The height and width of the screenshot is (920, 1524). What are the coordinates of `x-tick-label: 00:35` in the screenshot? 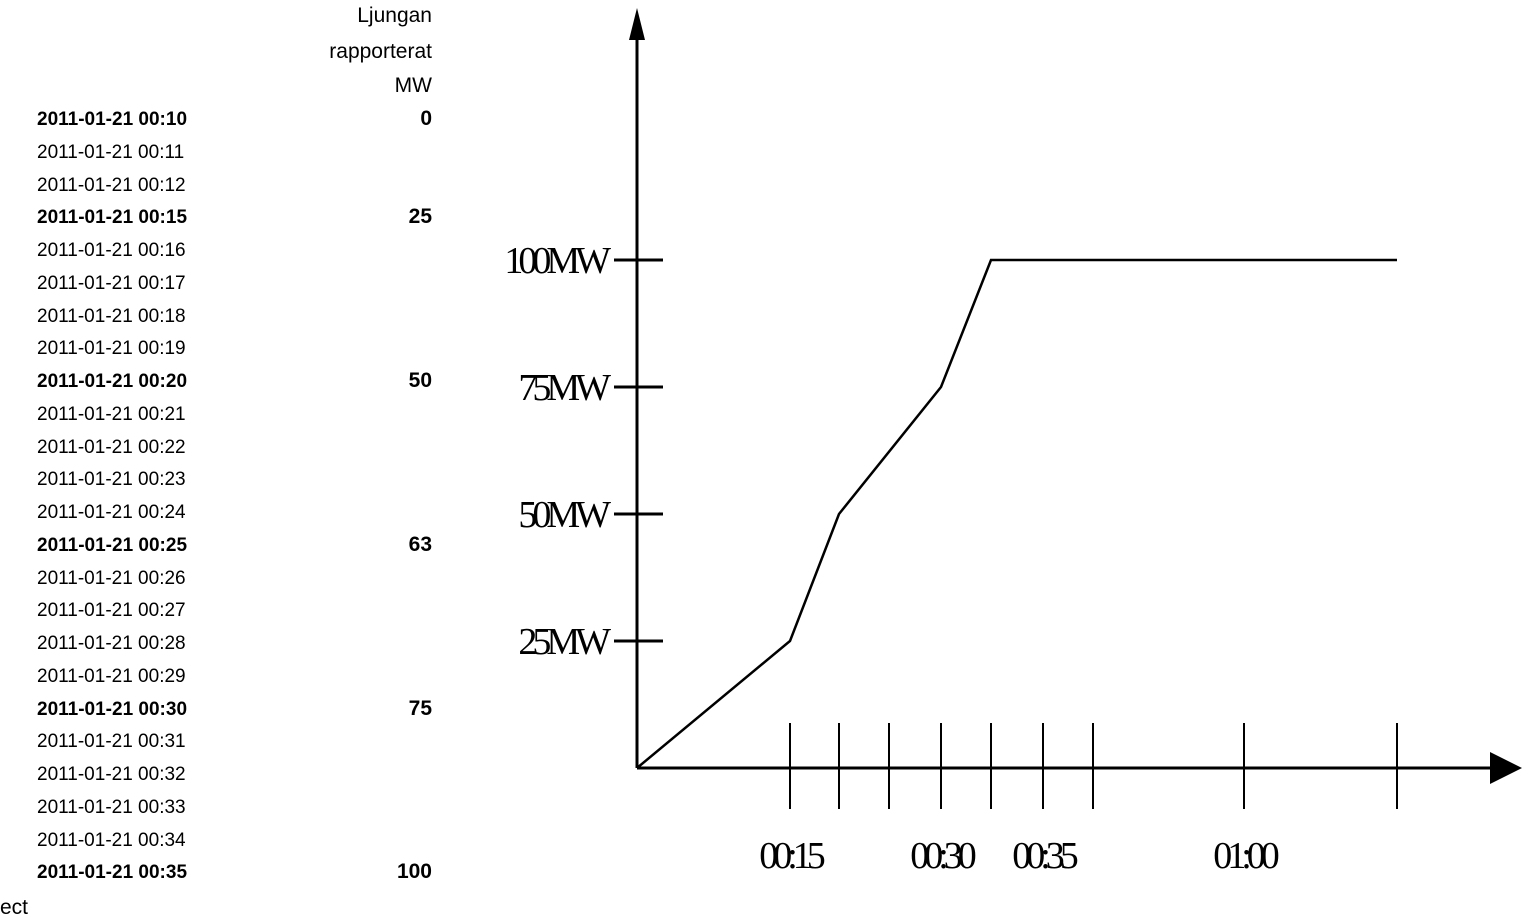 It's located at (1045, 856).